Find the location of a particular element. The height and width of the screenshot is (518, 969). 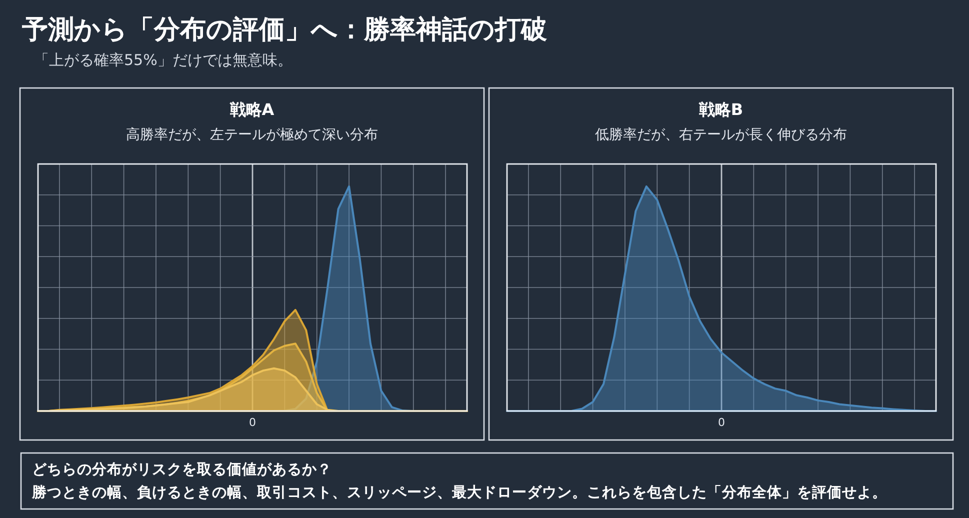

chart-title: 戦略B is located at coordinates (721, 109).